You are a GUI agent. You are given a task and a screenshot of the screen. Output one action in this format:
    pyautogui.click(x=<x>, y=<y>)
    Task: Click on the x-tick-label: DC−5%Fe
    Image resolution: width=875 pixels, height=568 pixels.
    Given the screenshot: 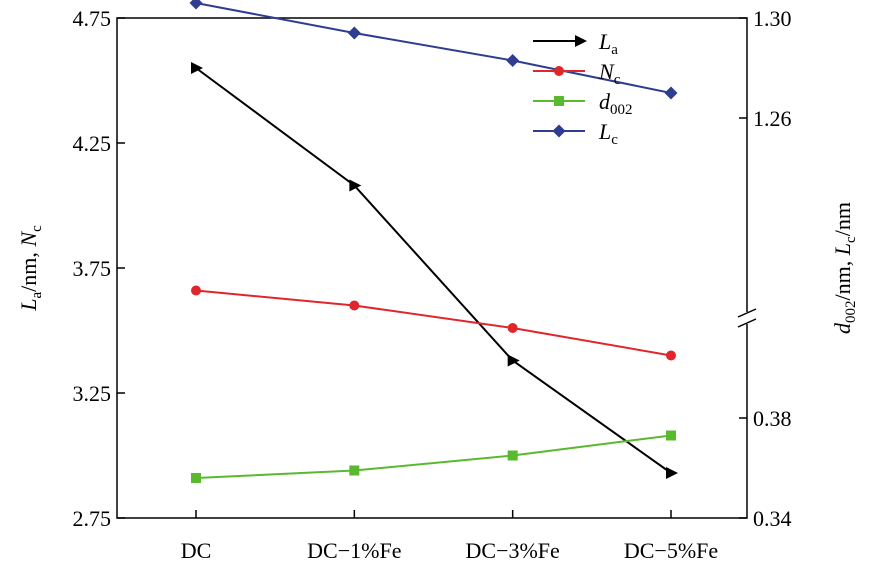 What is the action you would take?
    pyautogui.click(x=671, y=550)
    